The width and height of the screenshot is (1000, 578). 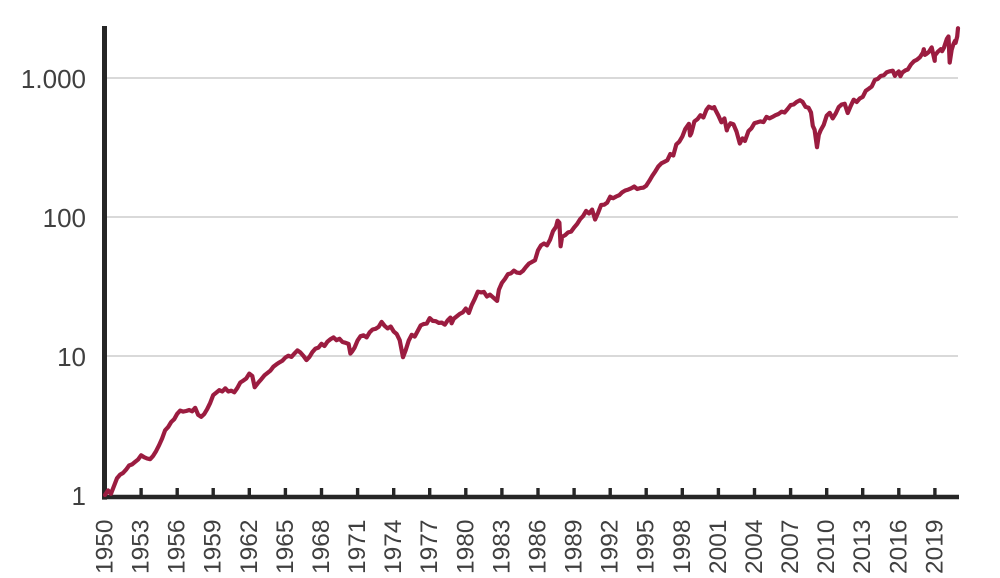 What do you see at coordinates (754, 546) in the screenshot?
I see `x-tick-label: 2004` at bounding box center [754, 546].